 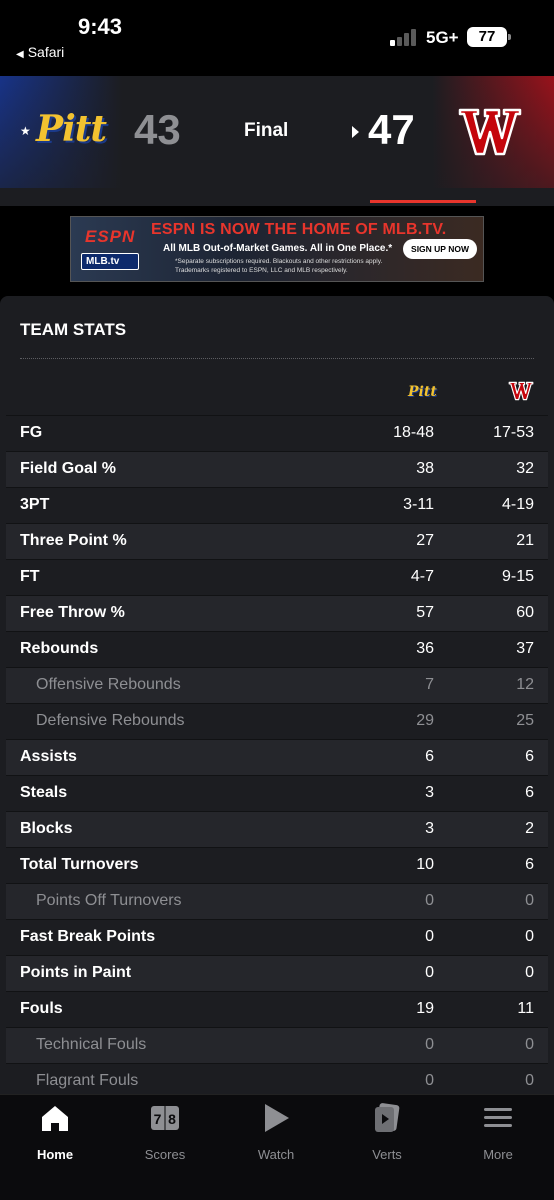 I want to click on stat-label: Assists, so click(x=48, y=756).